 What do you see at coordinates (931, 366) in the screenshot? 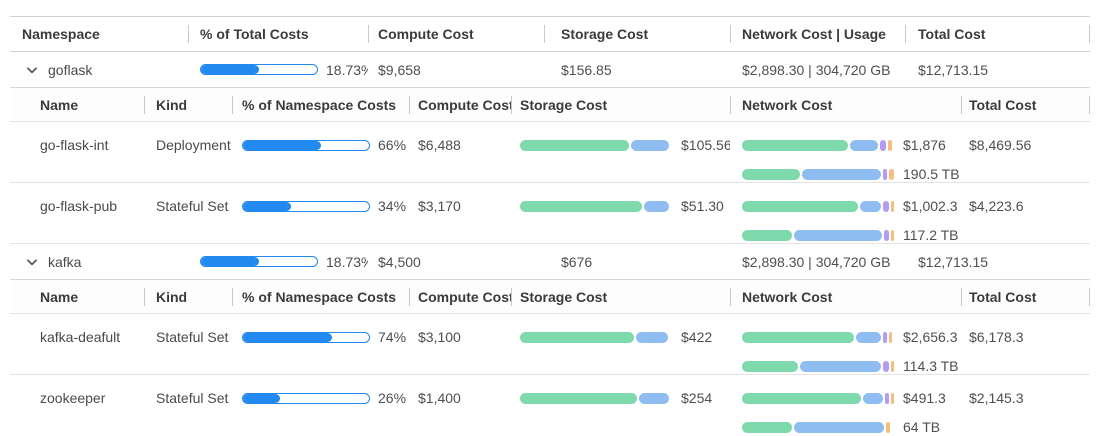
I see `network-usage-value: 114.3 TB` at bounding box center [931, 366].